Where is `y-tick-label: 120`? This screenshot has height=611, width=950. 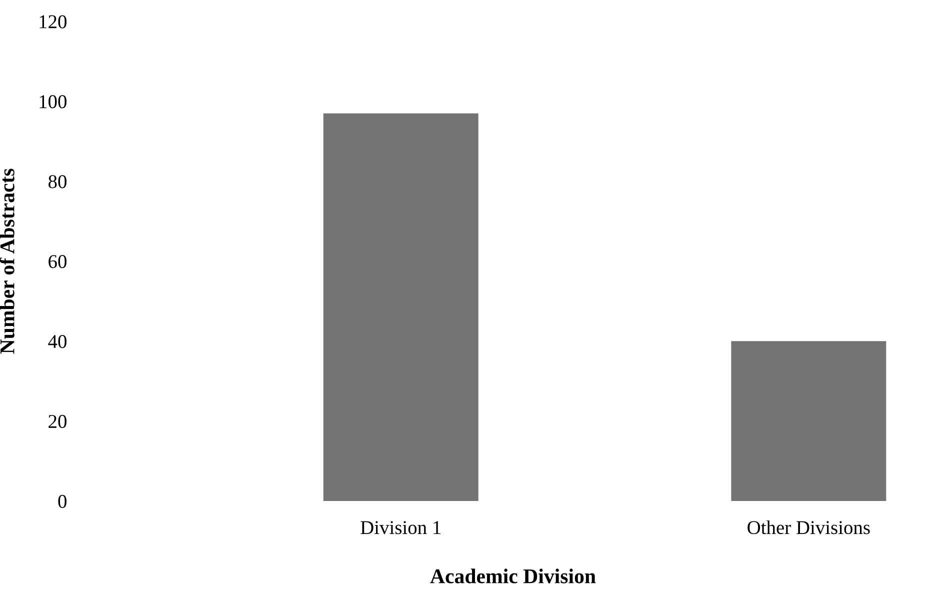
y-tick-label: 120 is located at coordinates (53, 21).